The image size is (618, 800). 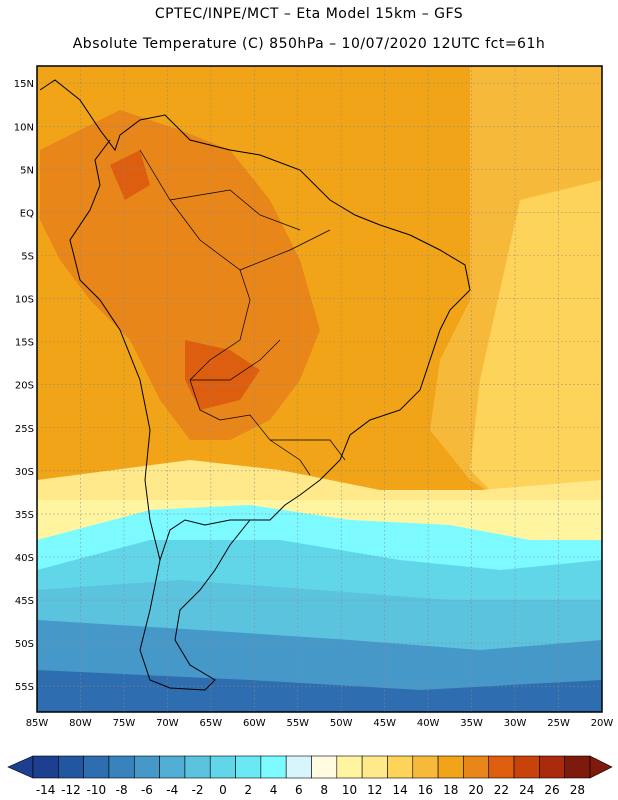 I want to click on temp-band-south-neg8, so click(x=319, y=691).